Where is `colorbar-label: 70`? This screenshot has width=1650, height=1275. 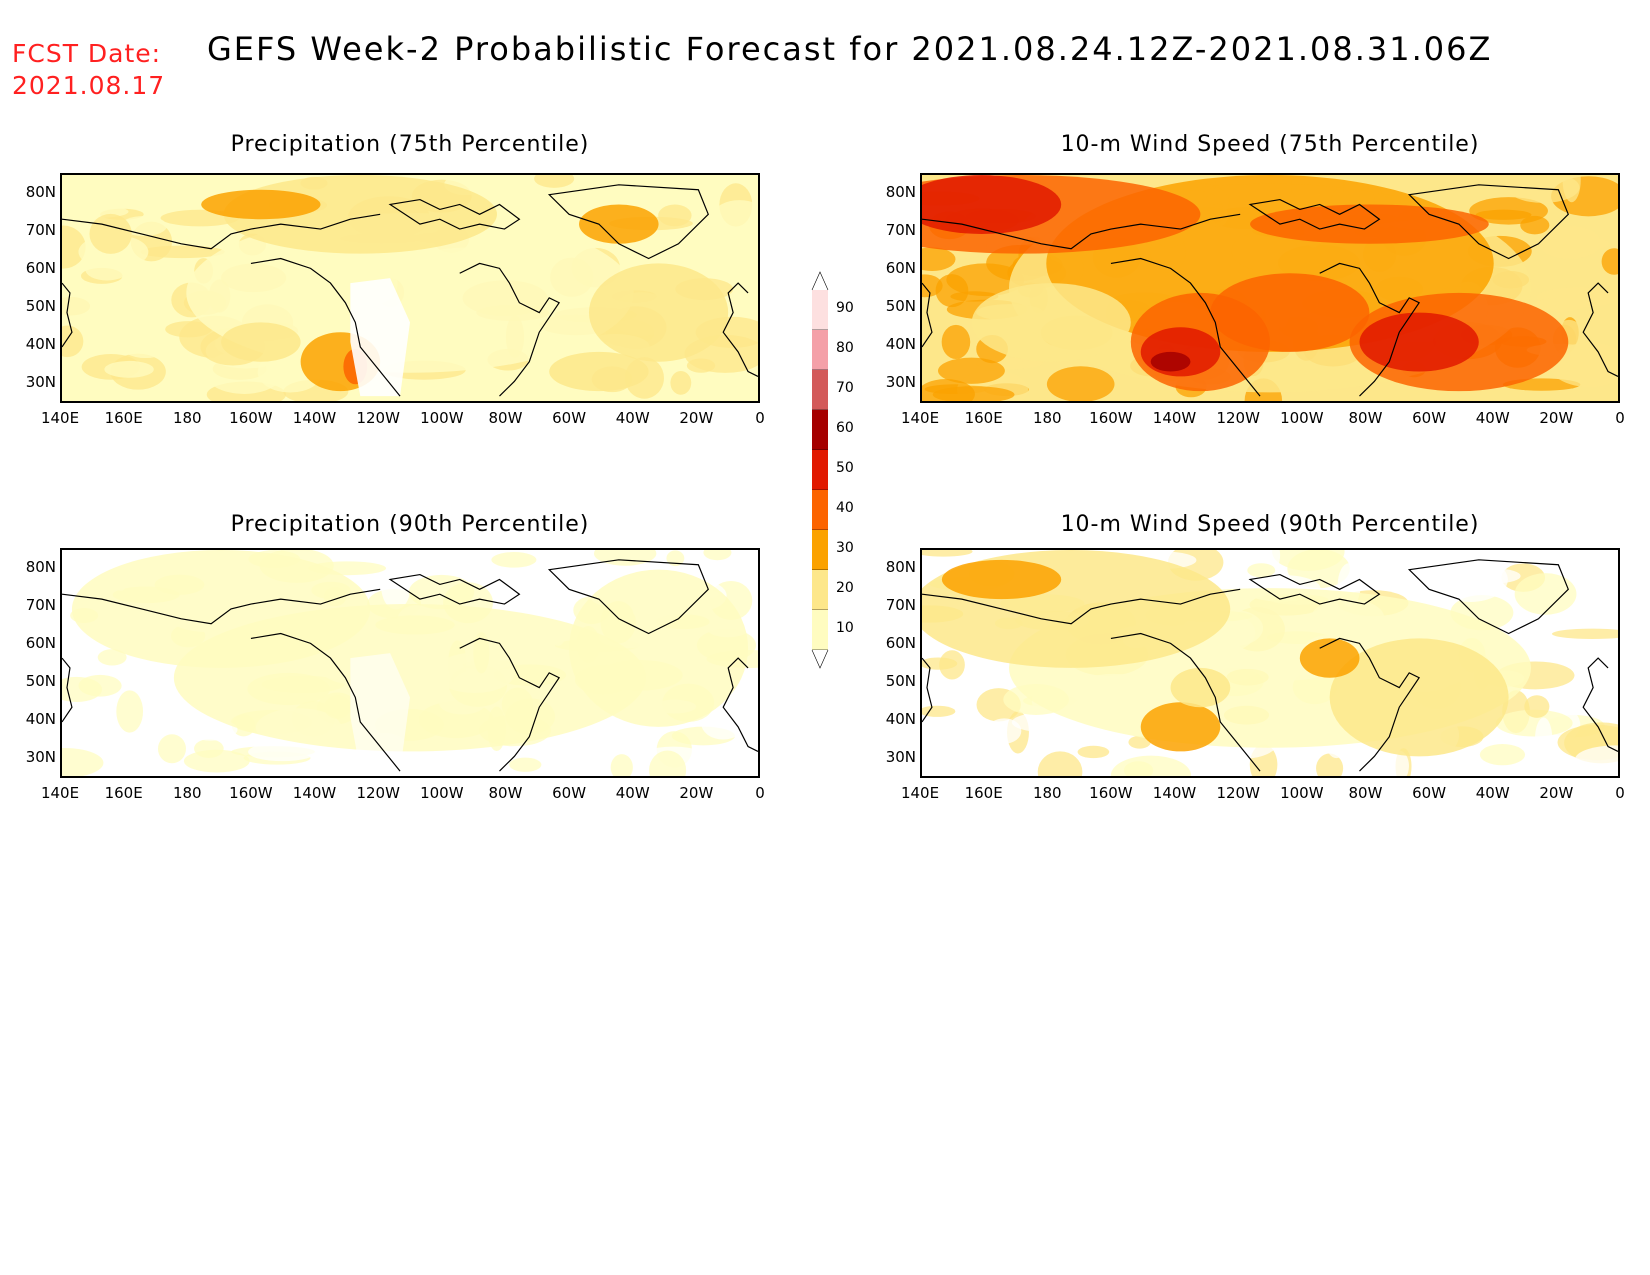
colorbar-label: 70 is located at coordinates (845, 388).